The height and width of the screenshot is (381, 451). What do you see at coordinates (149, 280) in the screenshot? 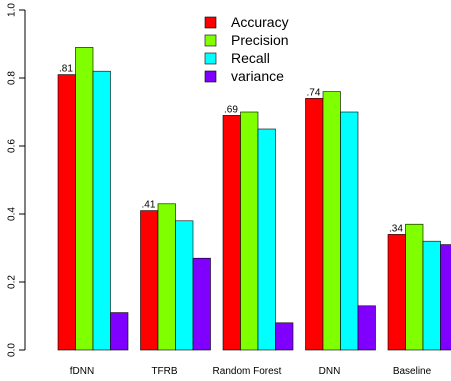
I see `bar-tfrb-accuracy` at bounding box center [149, 280].